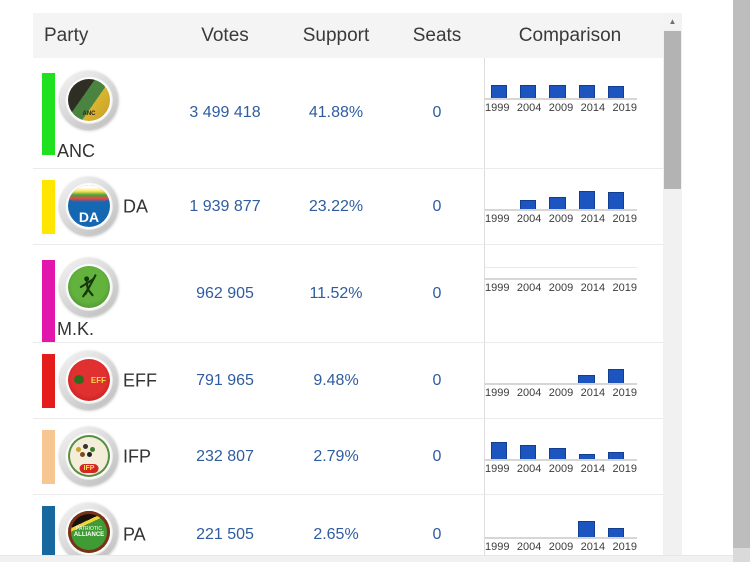  I want to click on horizontal-scrollbar-track, so click(366, 558).